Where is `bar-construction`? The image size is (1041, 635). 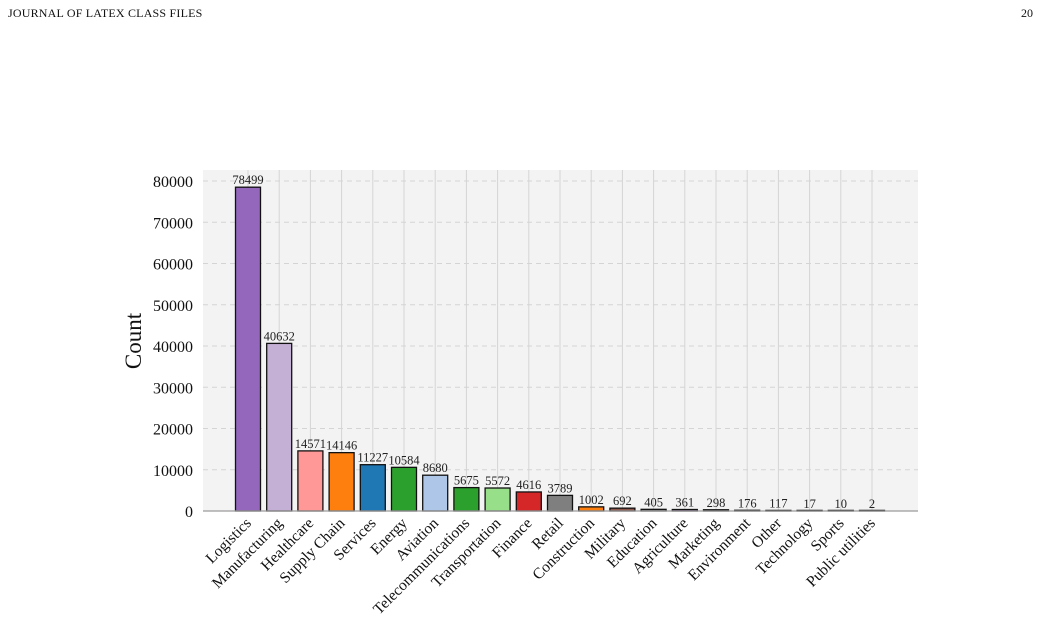 bar-construction is located at coordinates (591, 509).